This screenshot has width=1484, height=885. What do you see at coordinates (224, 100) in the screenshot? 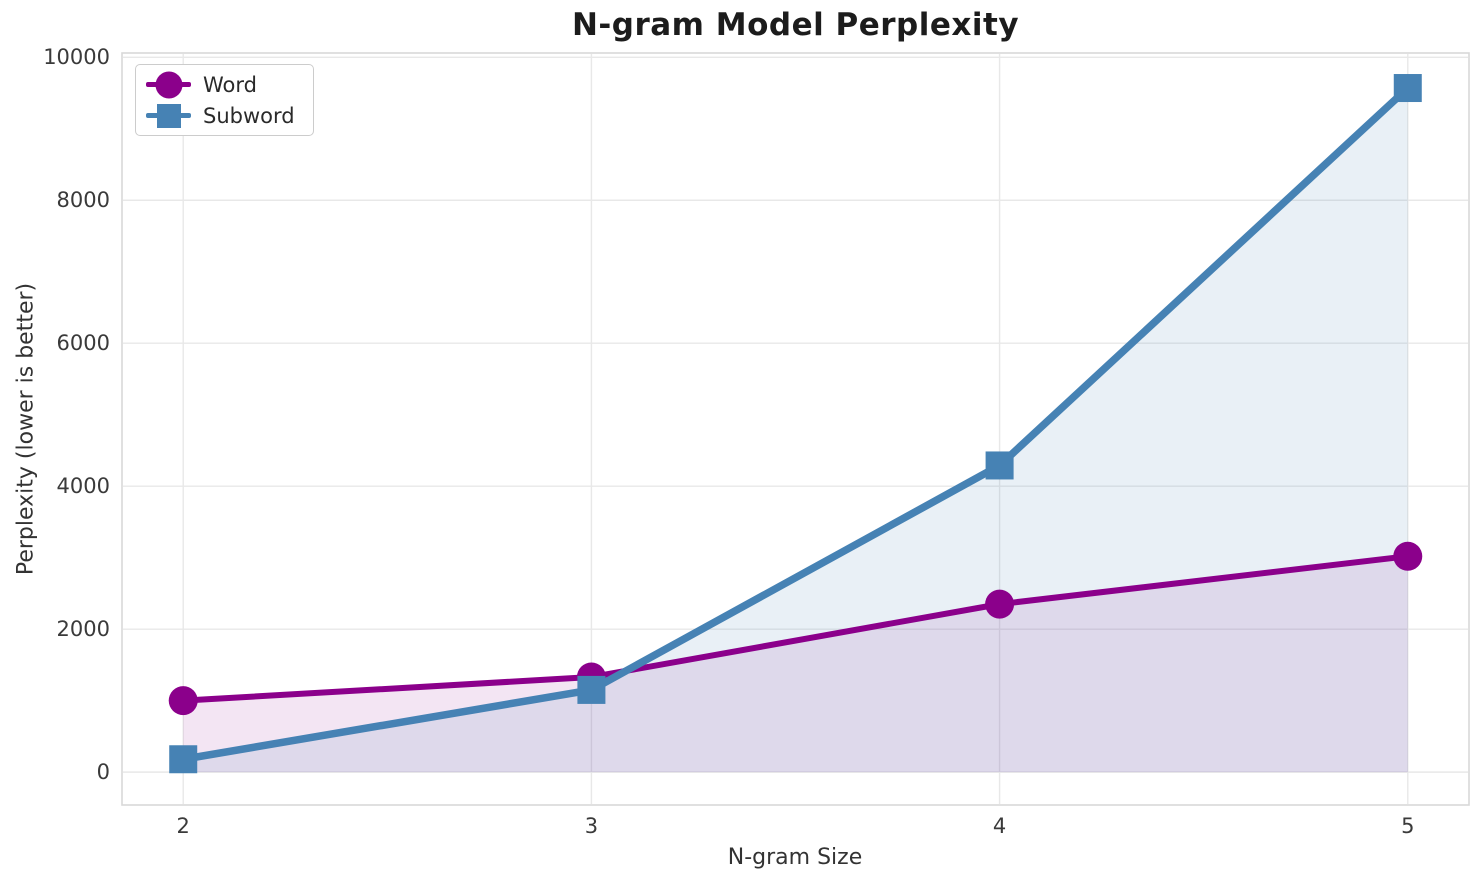
I see `legend: Word Subword` at bounding box center [224, 100].